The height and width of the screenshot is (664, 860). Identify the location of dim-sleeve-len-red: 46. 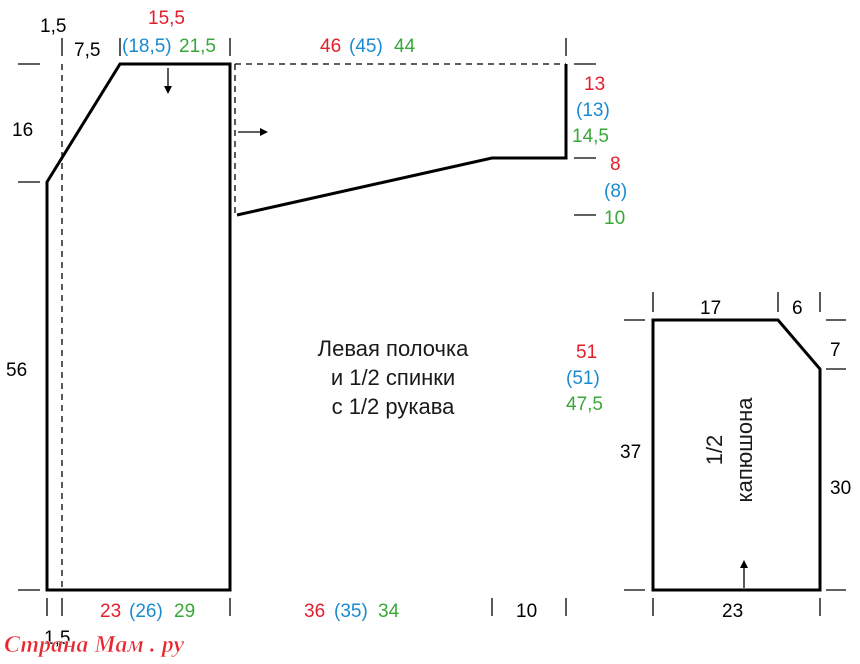
(330, 46).